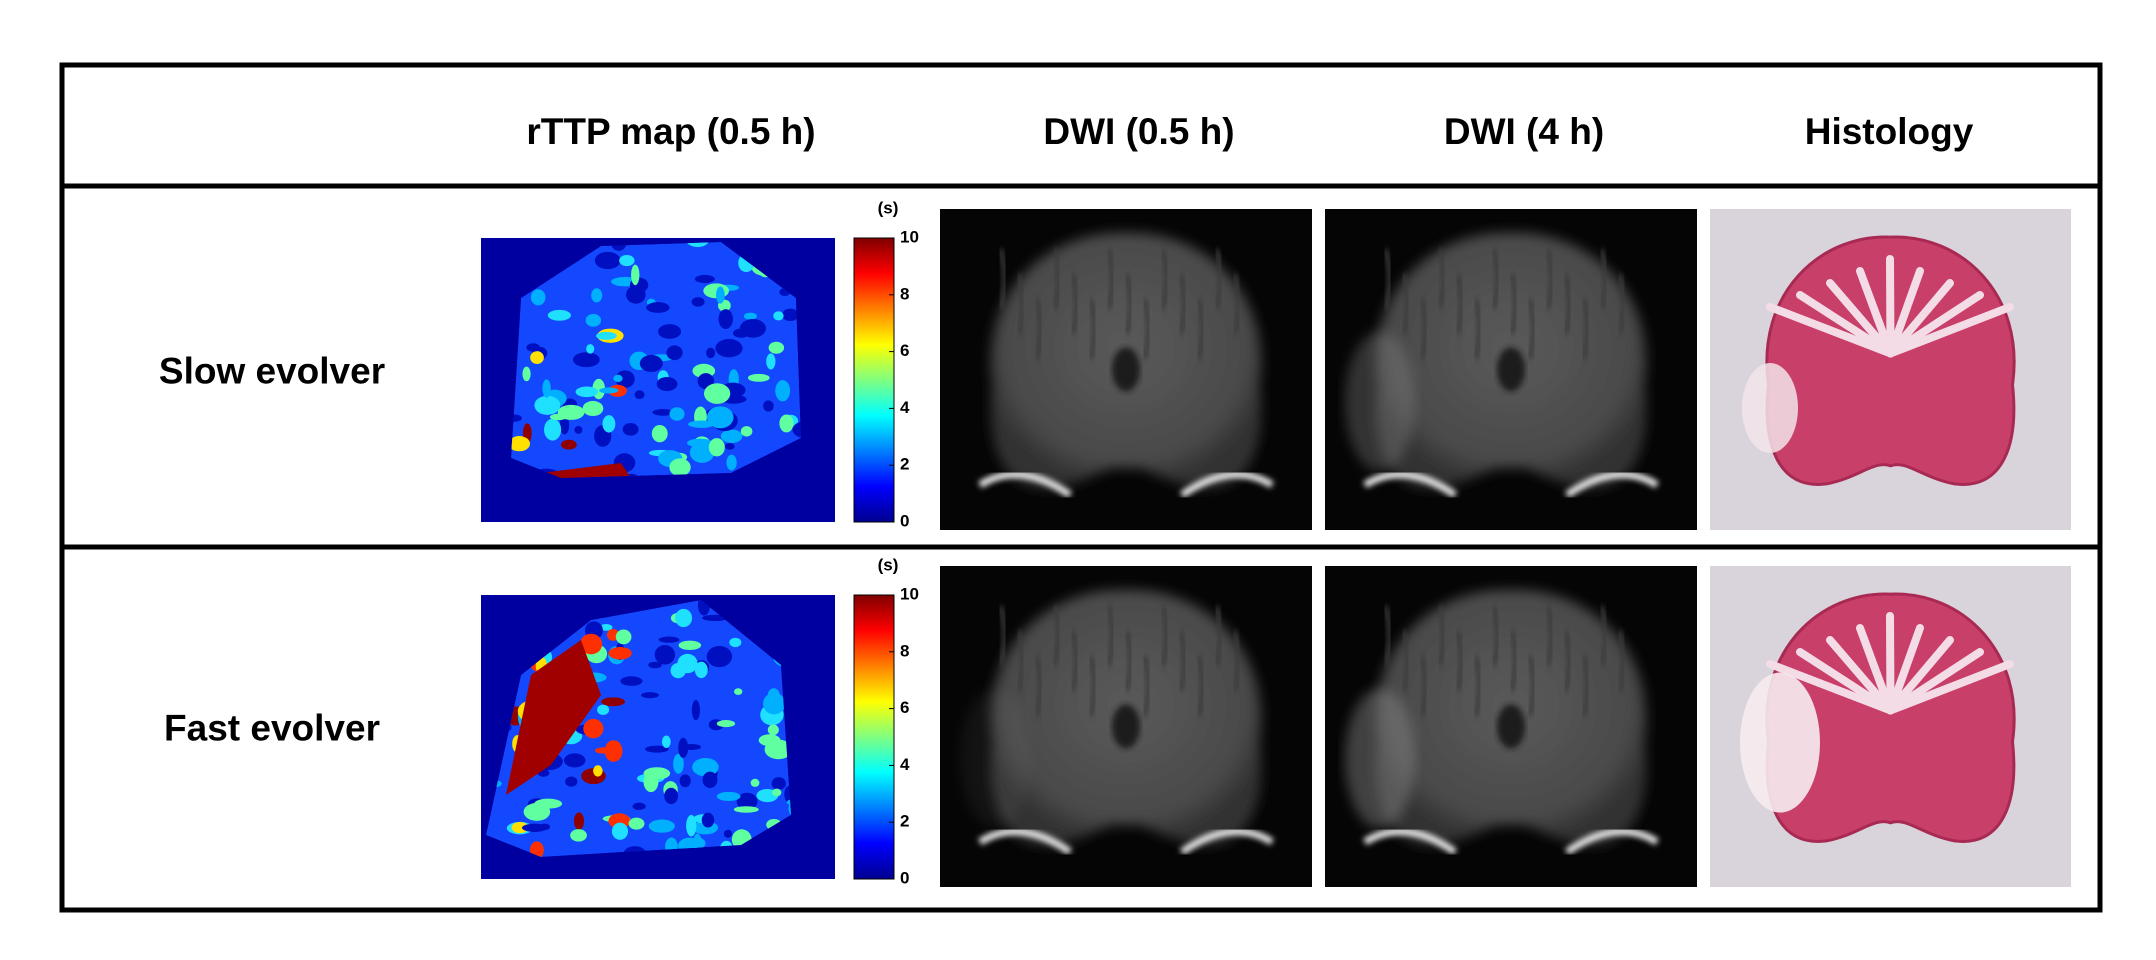 Image resolution: width=2156 pixels, height=960 pixels. Describe the element at coordinates (904, 650) in the screenshot. I see `colorbar-tick-label: 8` at that location.